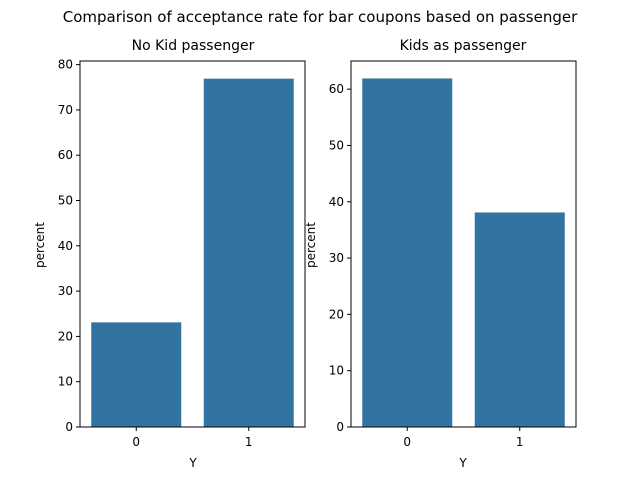 The height and width of the screenshot is (480, 640). What do you see at coordinates (65, 65) in the screenshot?
I see `y-tick-label: 80` at bounding box center [65, 65].